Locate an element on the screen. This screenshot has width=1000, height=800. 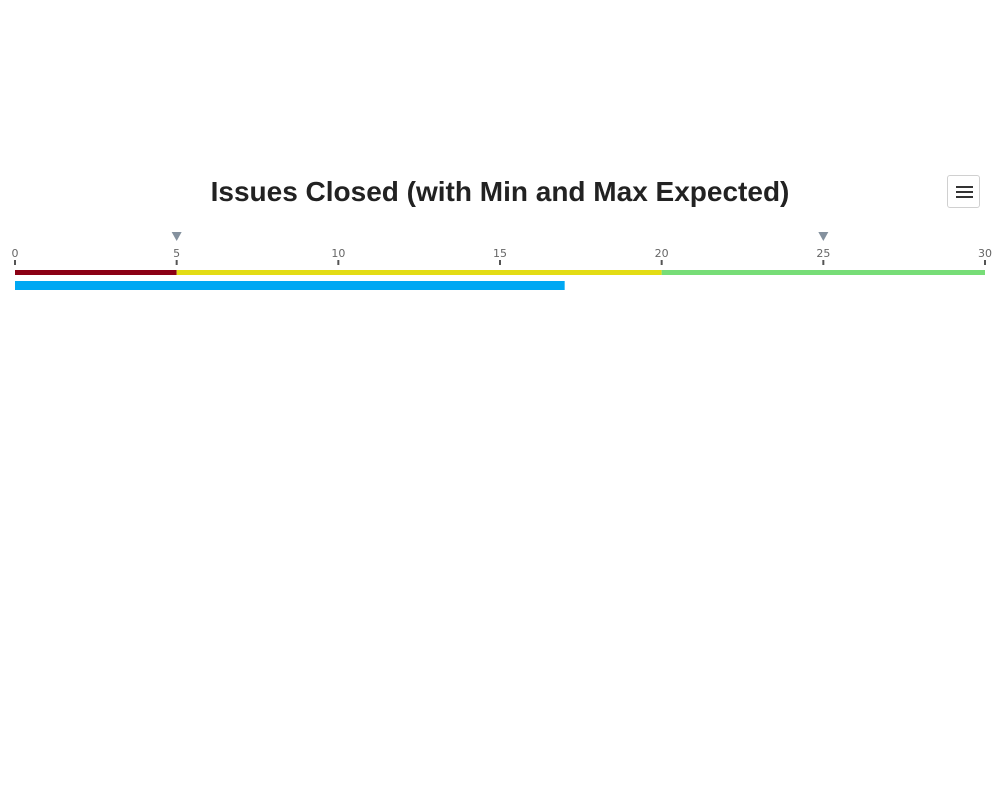
tick-label-0: 0 is located at coordinates (15, 253).